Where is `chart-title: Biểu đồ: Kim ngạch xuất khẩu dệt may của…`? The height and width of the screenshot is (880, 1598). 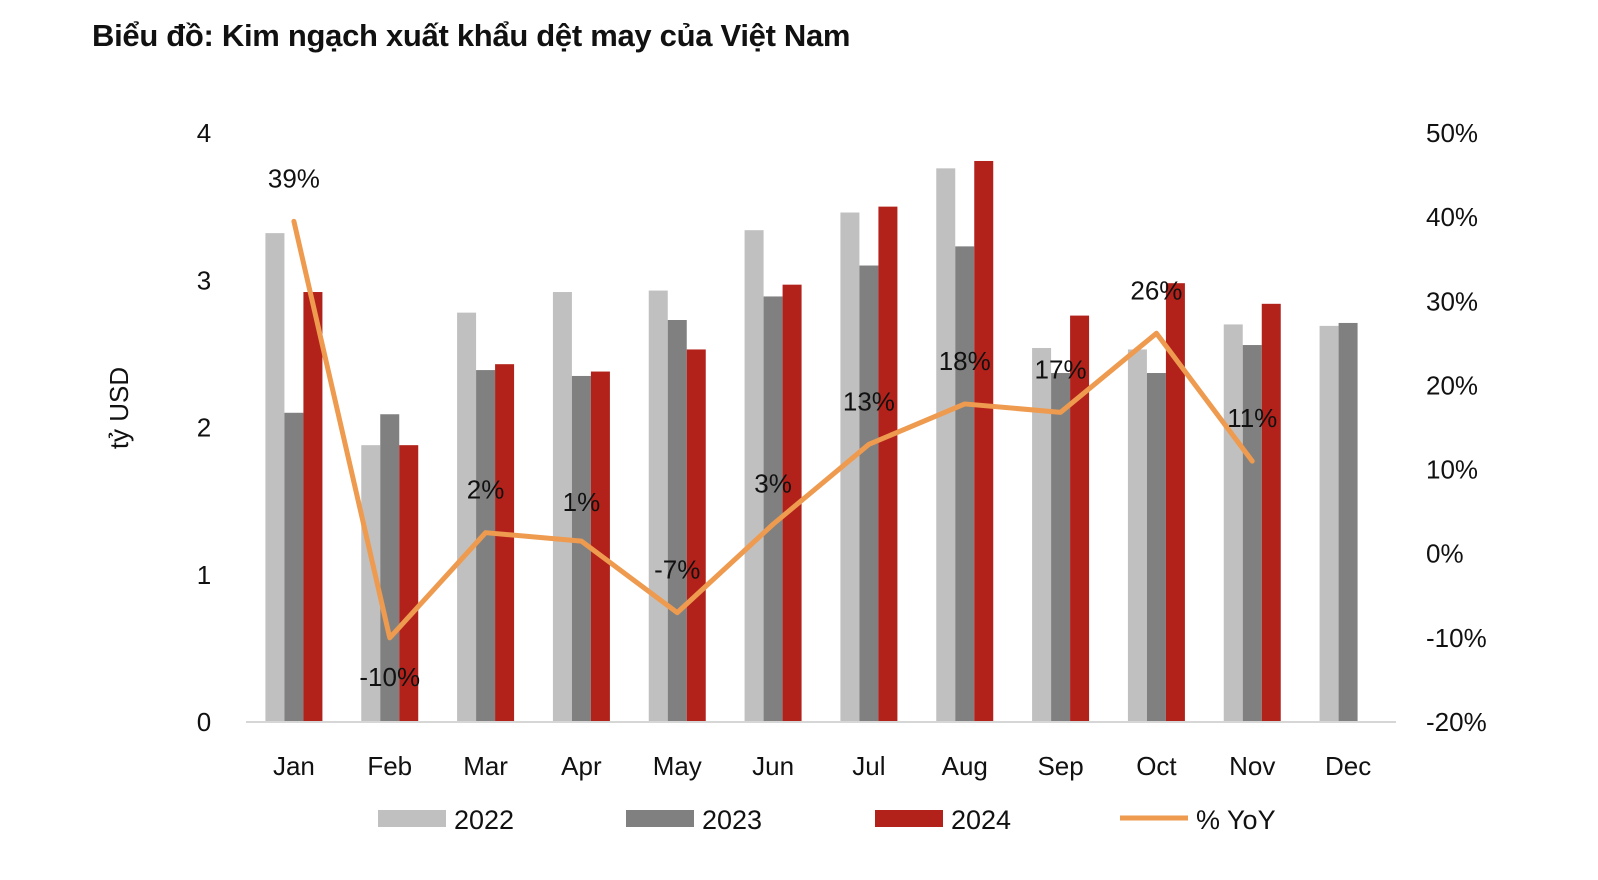 chart-title: Biểu đồ: Kim ngạch xuất khẩu dệt may của… is located at coordinates (471, 35).